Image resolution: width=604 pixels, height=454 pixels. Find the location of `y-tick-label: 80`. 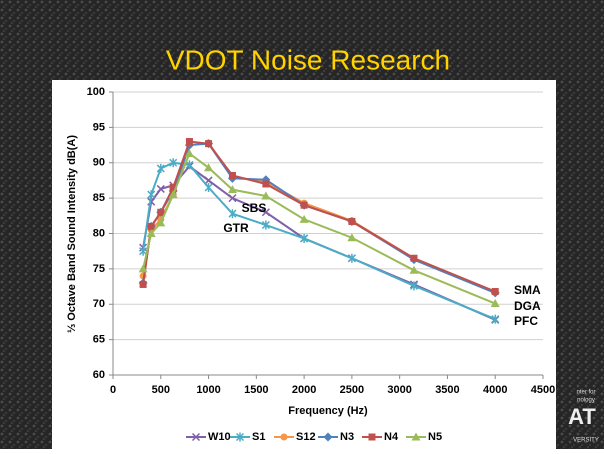

y-tick-label: 80 is located at coordinates (99, 233).